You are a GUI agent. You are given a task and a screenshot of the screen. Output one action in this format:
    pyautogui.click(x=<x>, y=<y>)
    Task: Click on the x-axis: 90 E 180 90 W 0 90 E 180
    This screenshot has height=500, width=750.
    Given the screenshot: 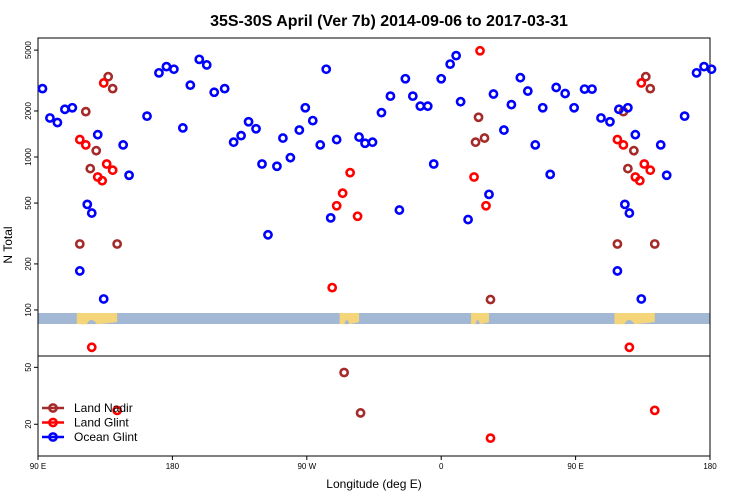 What is the action you would take?
    pyautogui.click(x=373, y=463)
    